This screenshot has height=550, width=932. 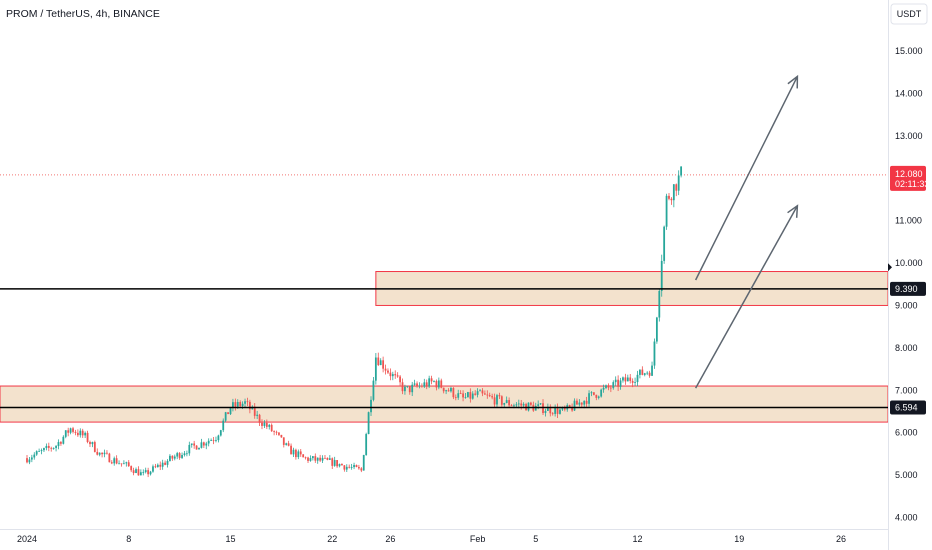 What do you see at coordinates (909, 14) in the screenshot?
I see `currency-button` at bounding box center [909, 14].